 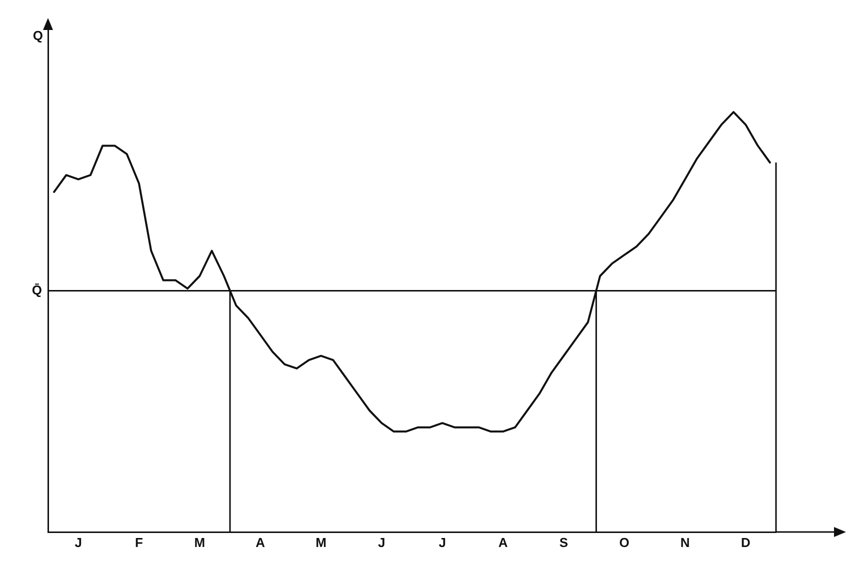 What do you see at coordinates (685, 542) in the screenshot?
I see `x-tick-label: N` at bounding box center [685, 542].